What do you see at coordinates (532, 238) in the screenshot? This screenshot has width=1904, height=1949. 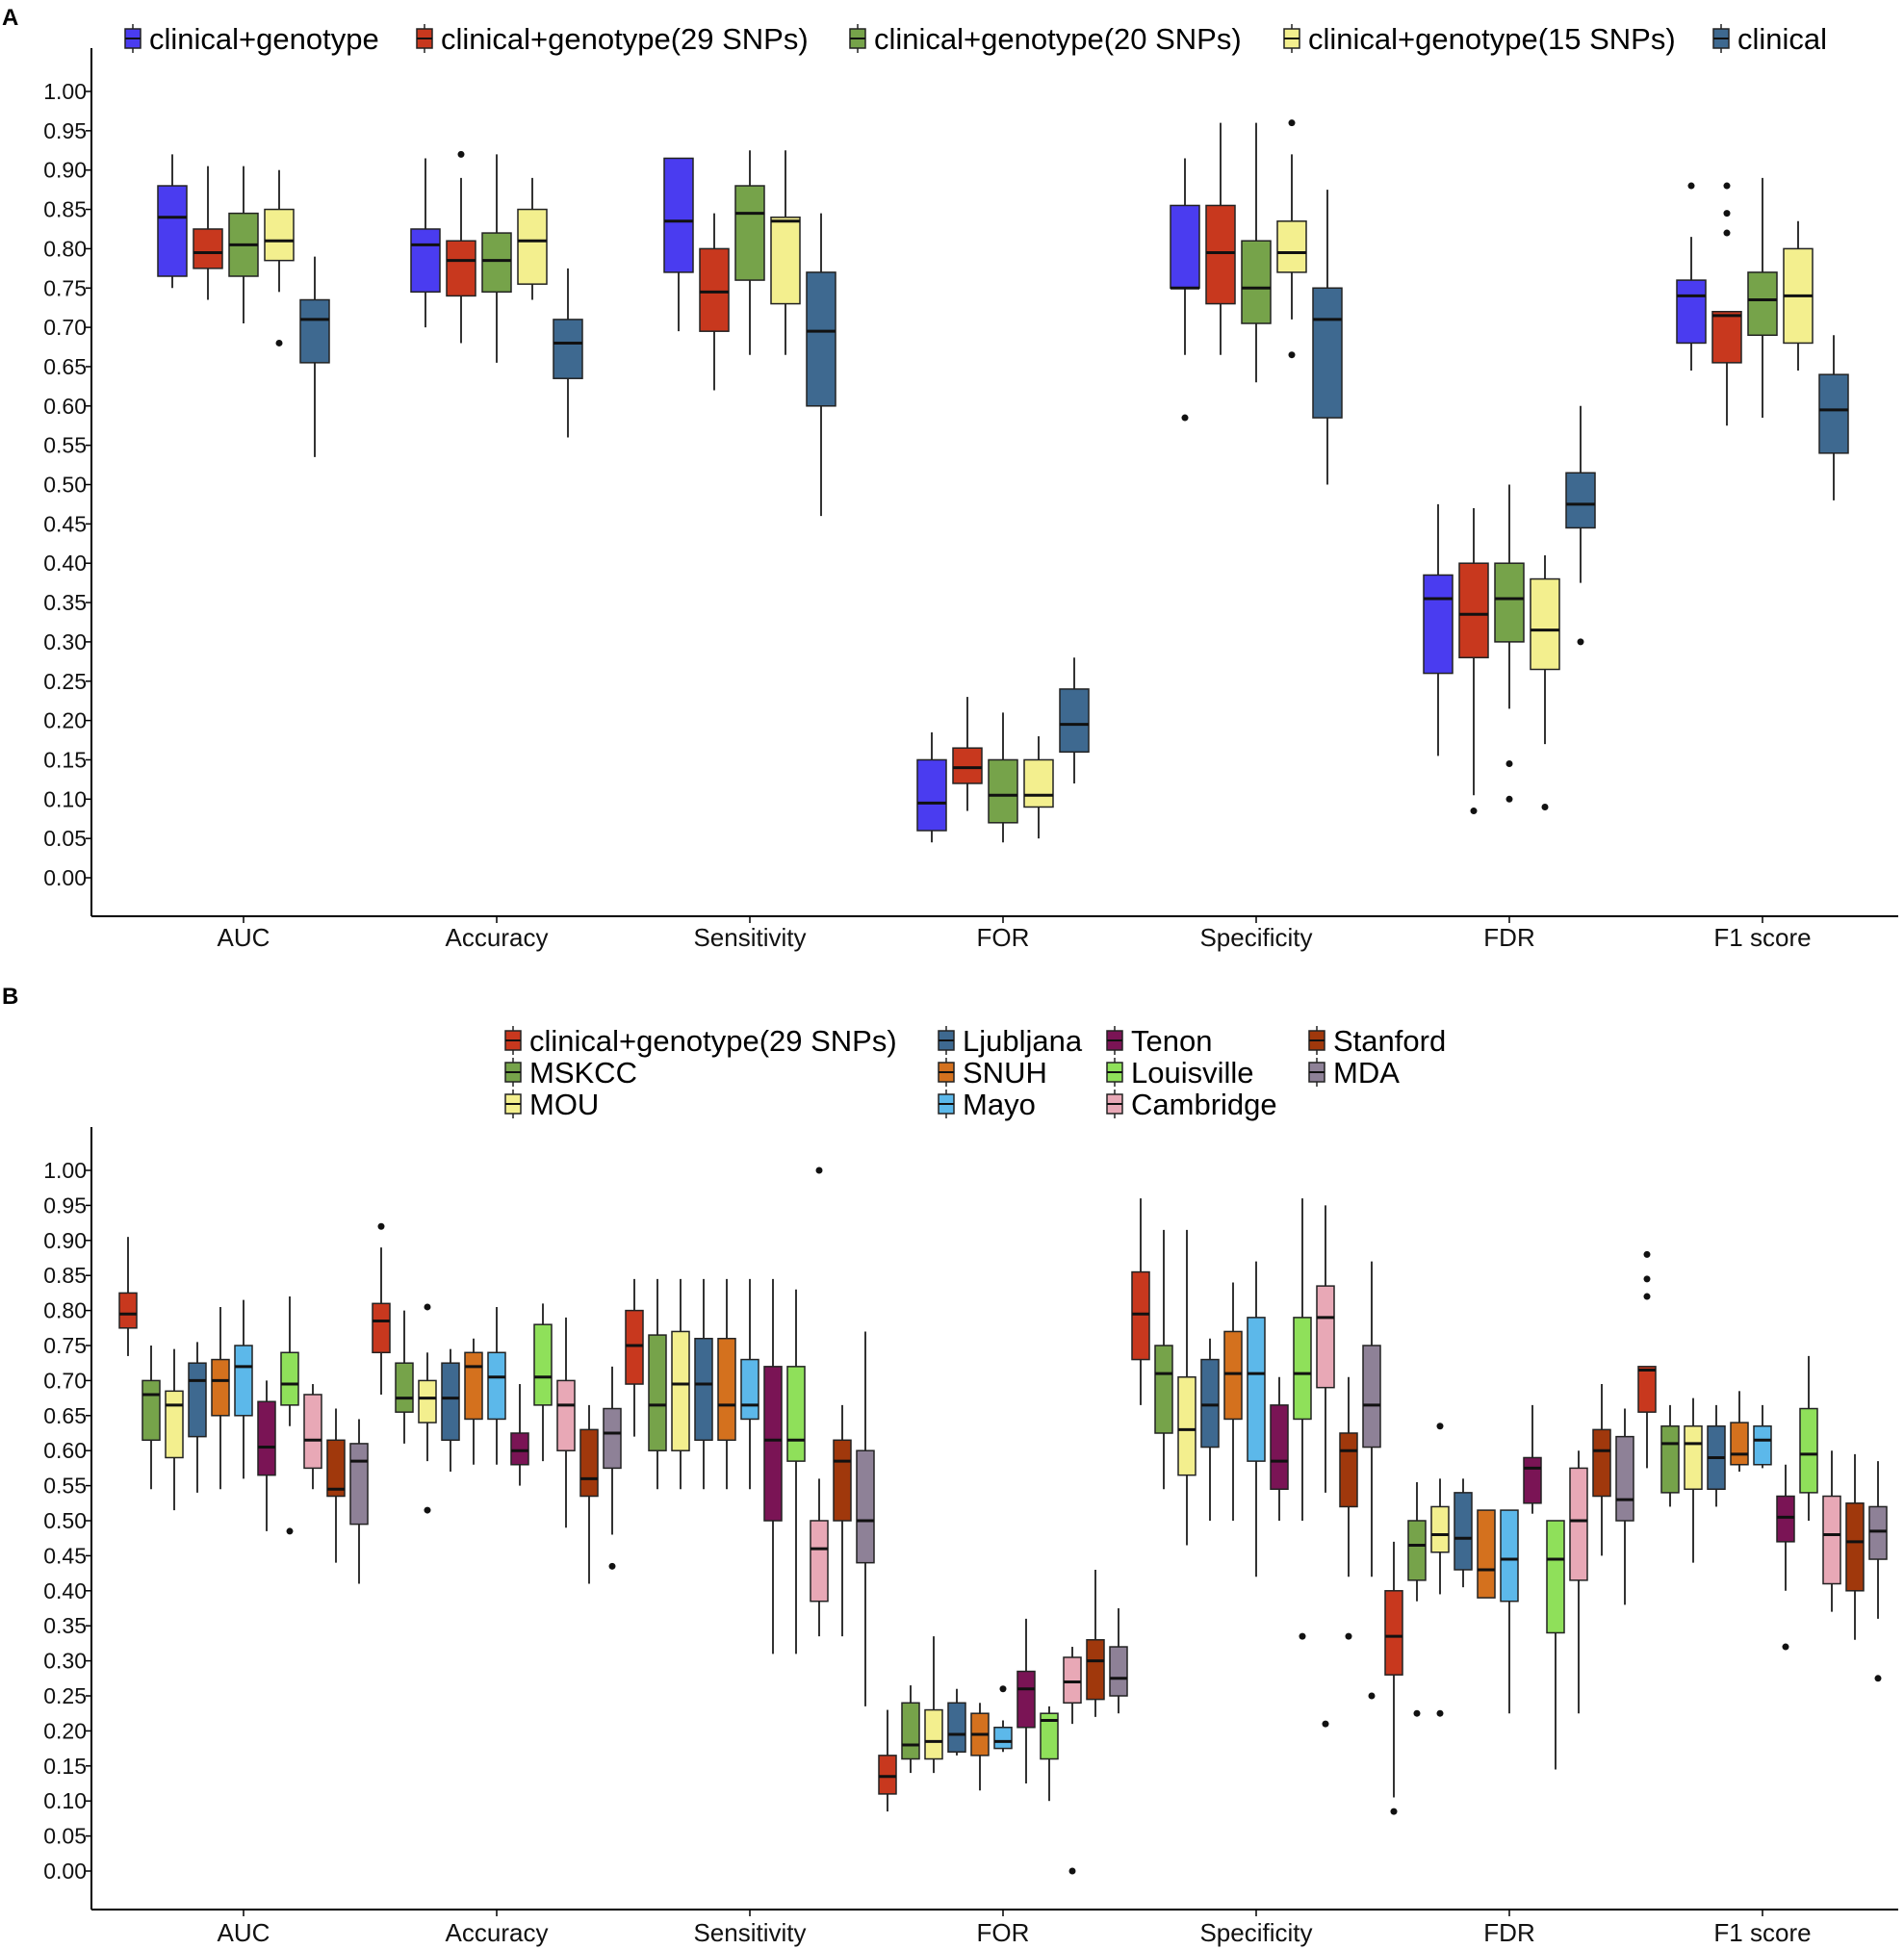 I see `box-clinical-plus-genotype-15-snps-accuracy` at bounding box center [532, 238].